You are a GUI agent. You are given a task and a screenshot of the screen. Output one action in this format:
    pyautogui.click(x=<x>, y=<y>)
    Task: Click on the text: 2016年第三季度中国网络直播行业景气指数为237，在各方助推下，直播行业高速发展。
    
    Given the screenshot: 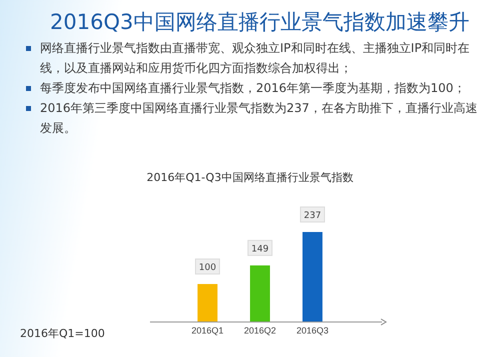 What is the action you would take?
    pyautogui.click(x=259, y=118)
    